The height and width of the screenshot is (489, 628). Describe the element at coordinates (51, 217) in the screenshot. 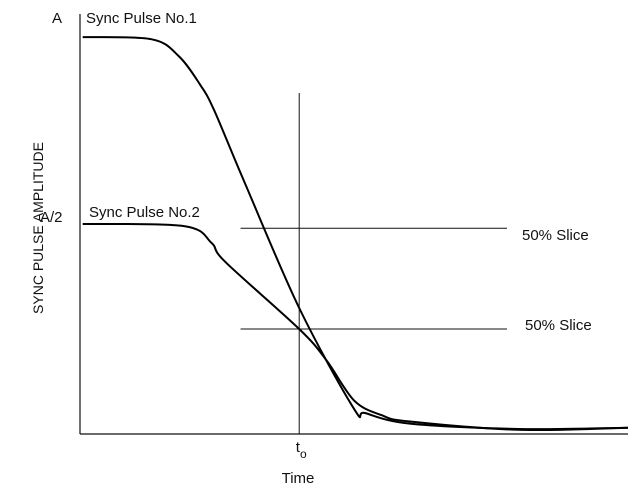

I see `y-tick-a-half: A/2` at that location.